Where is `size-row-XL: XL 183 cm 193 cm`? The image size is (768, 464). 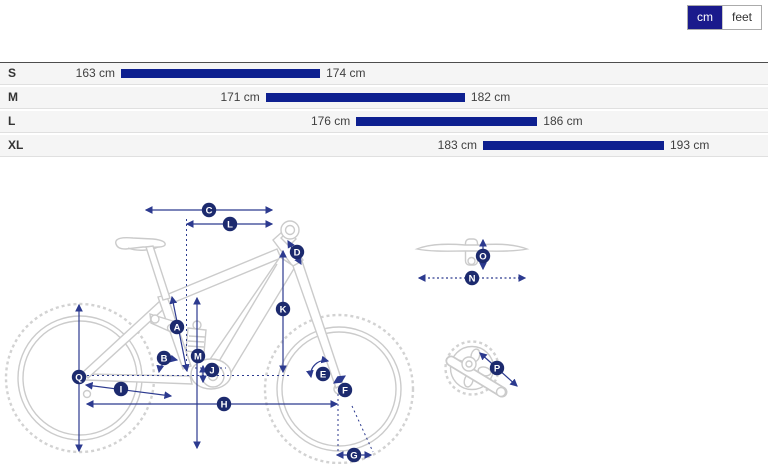 size-row-XL: XL 183 cm 193 cm is located at coordinates (384, 146).